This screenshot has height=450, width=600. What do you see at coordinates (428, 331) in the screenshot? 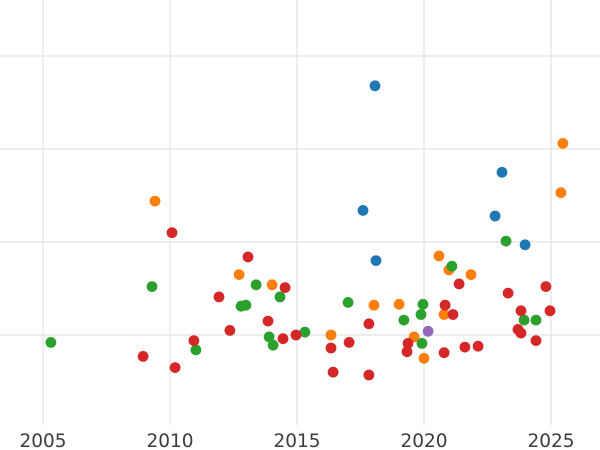
I see `data-point-purple` at bounding box center [428, 331].